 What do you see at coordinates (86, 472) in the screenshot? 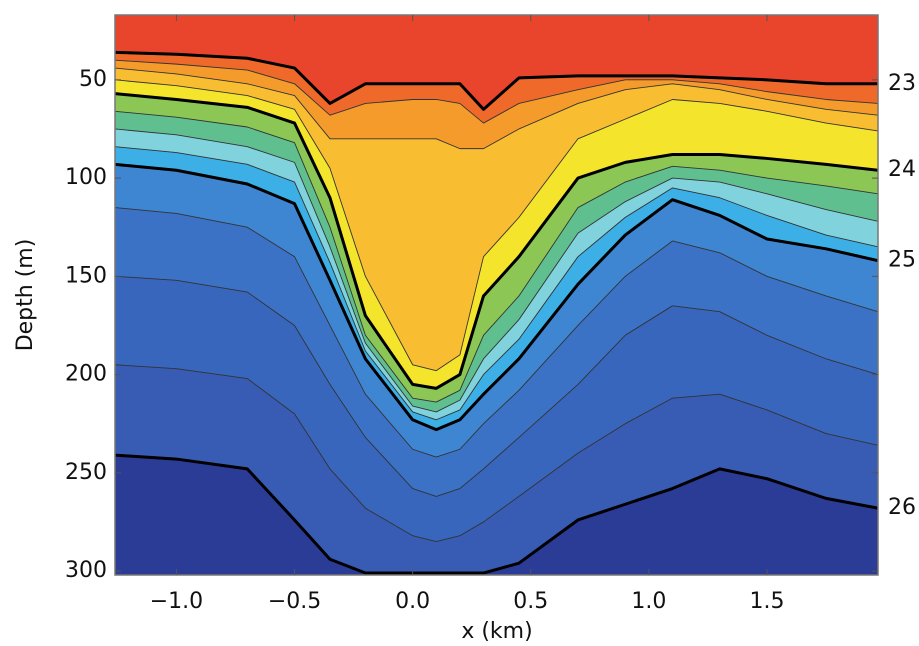
I see `y-tick-label: 250` at bounding box center [86, 472].